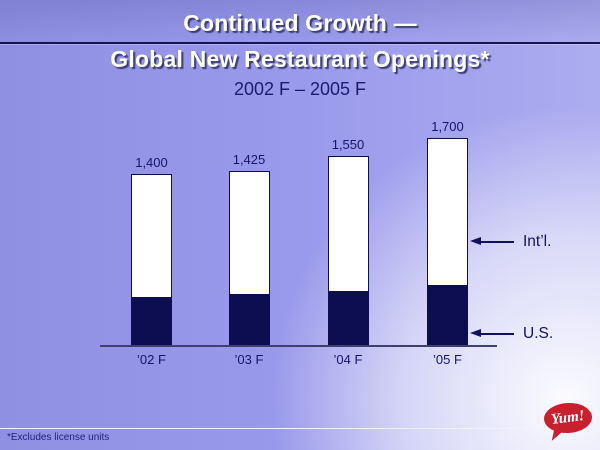  Describe the element at coordinates (537, 241) in the screenshot. I see `intl-label: Int’l.` at that location.